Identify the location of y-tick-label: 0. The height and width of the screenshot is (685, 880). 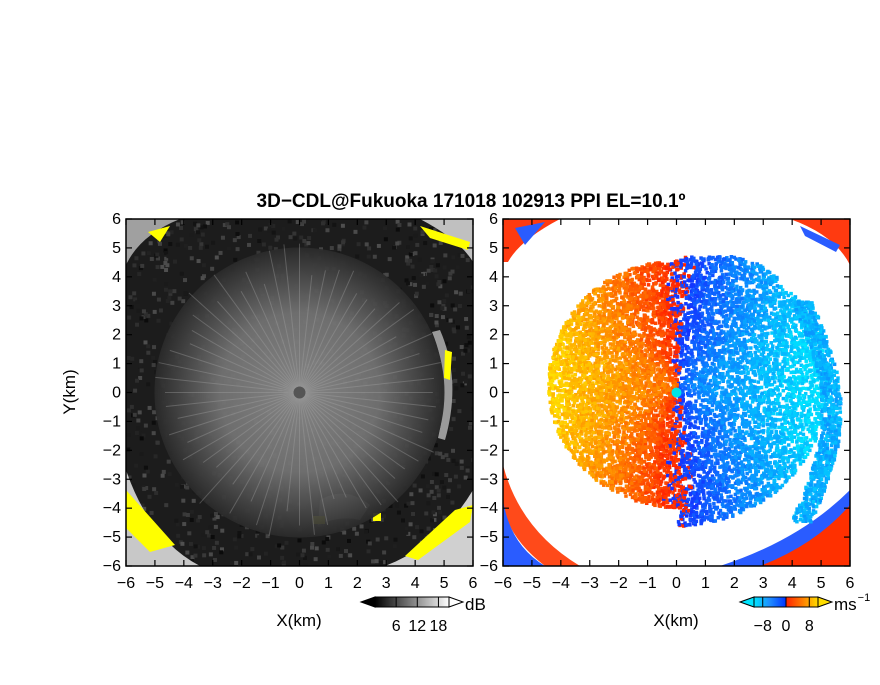
(116, 393).